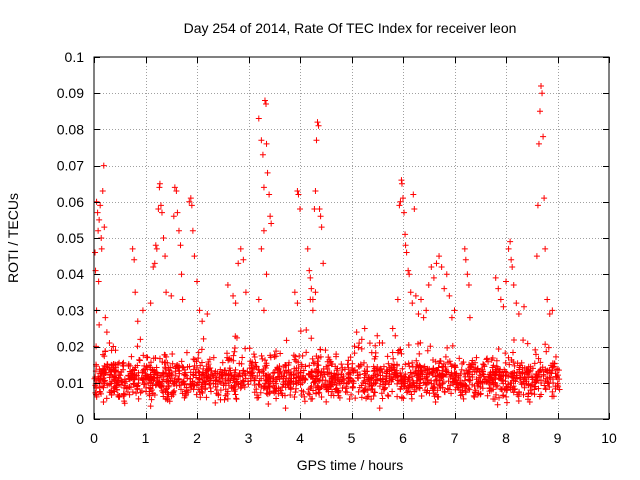 The image size is (640, 480). Describe the element at coordinates (70, 129) in the screenshot. I see `y-tick-label: 0.08` at that location.